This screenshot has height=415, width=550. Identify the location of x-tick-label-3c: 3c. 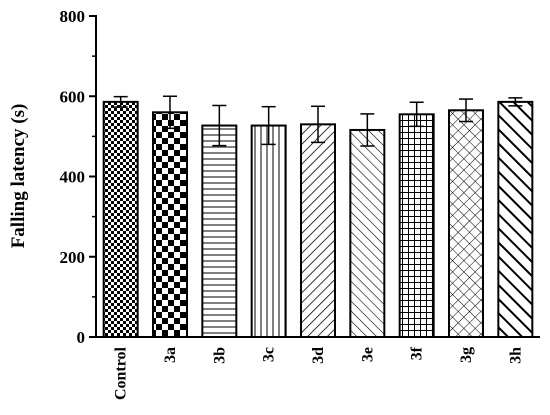
(269, 354).